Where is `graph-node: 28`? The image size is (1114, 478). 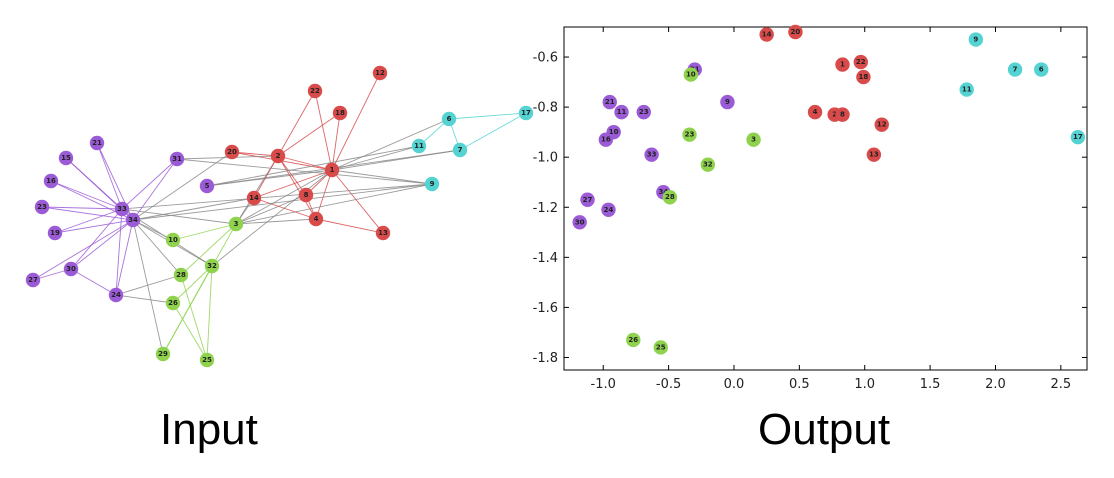 graph-node: 28 is located at coordinates (181, 275).